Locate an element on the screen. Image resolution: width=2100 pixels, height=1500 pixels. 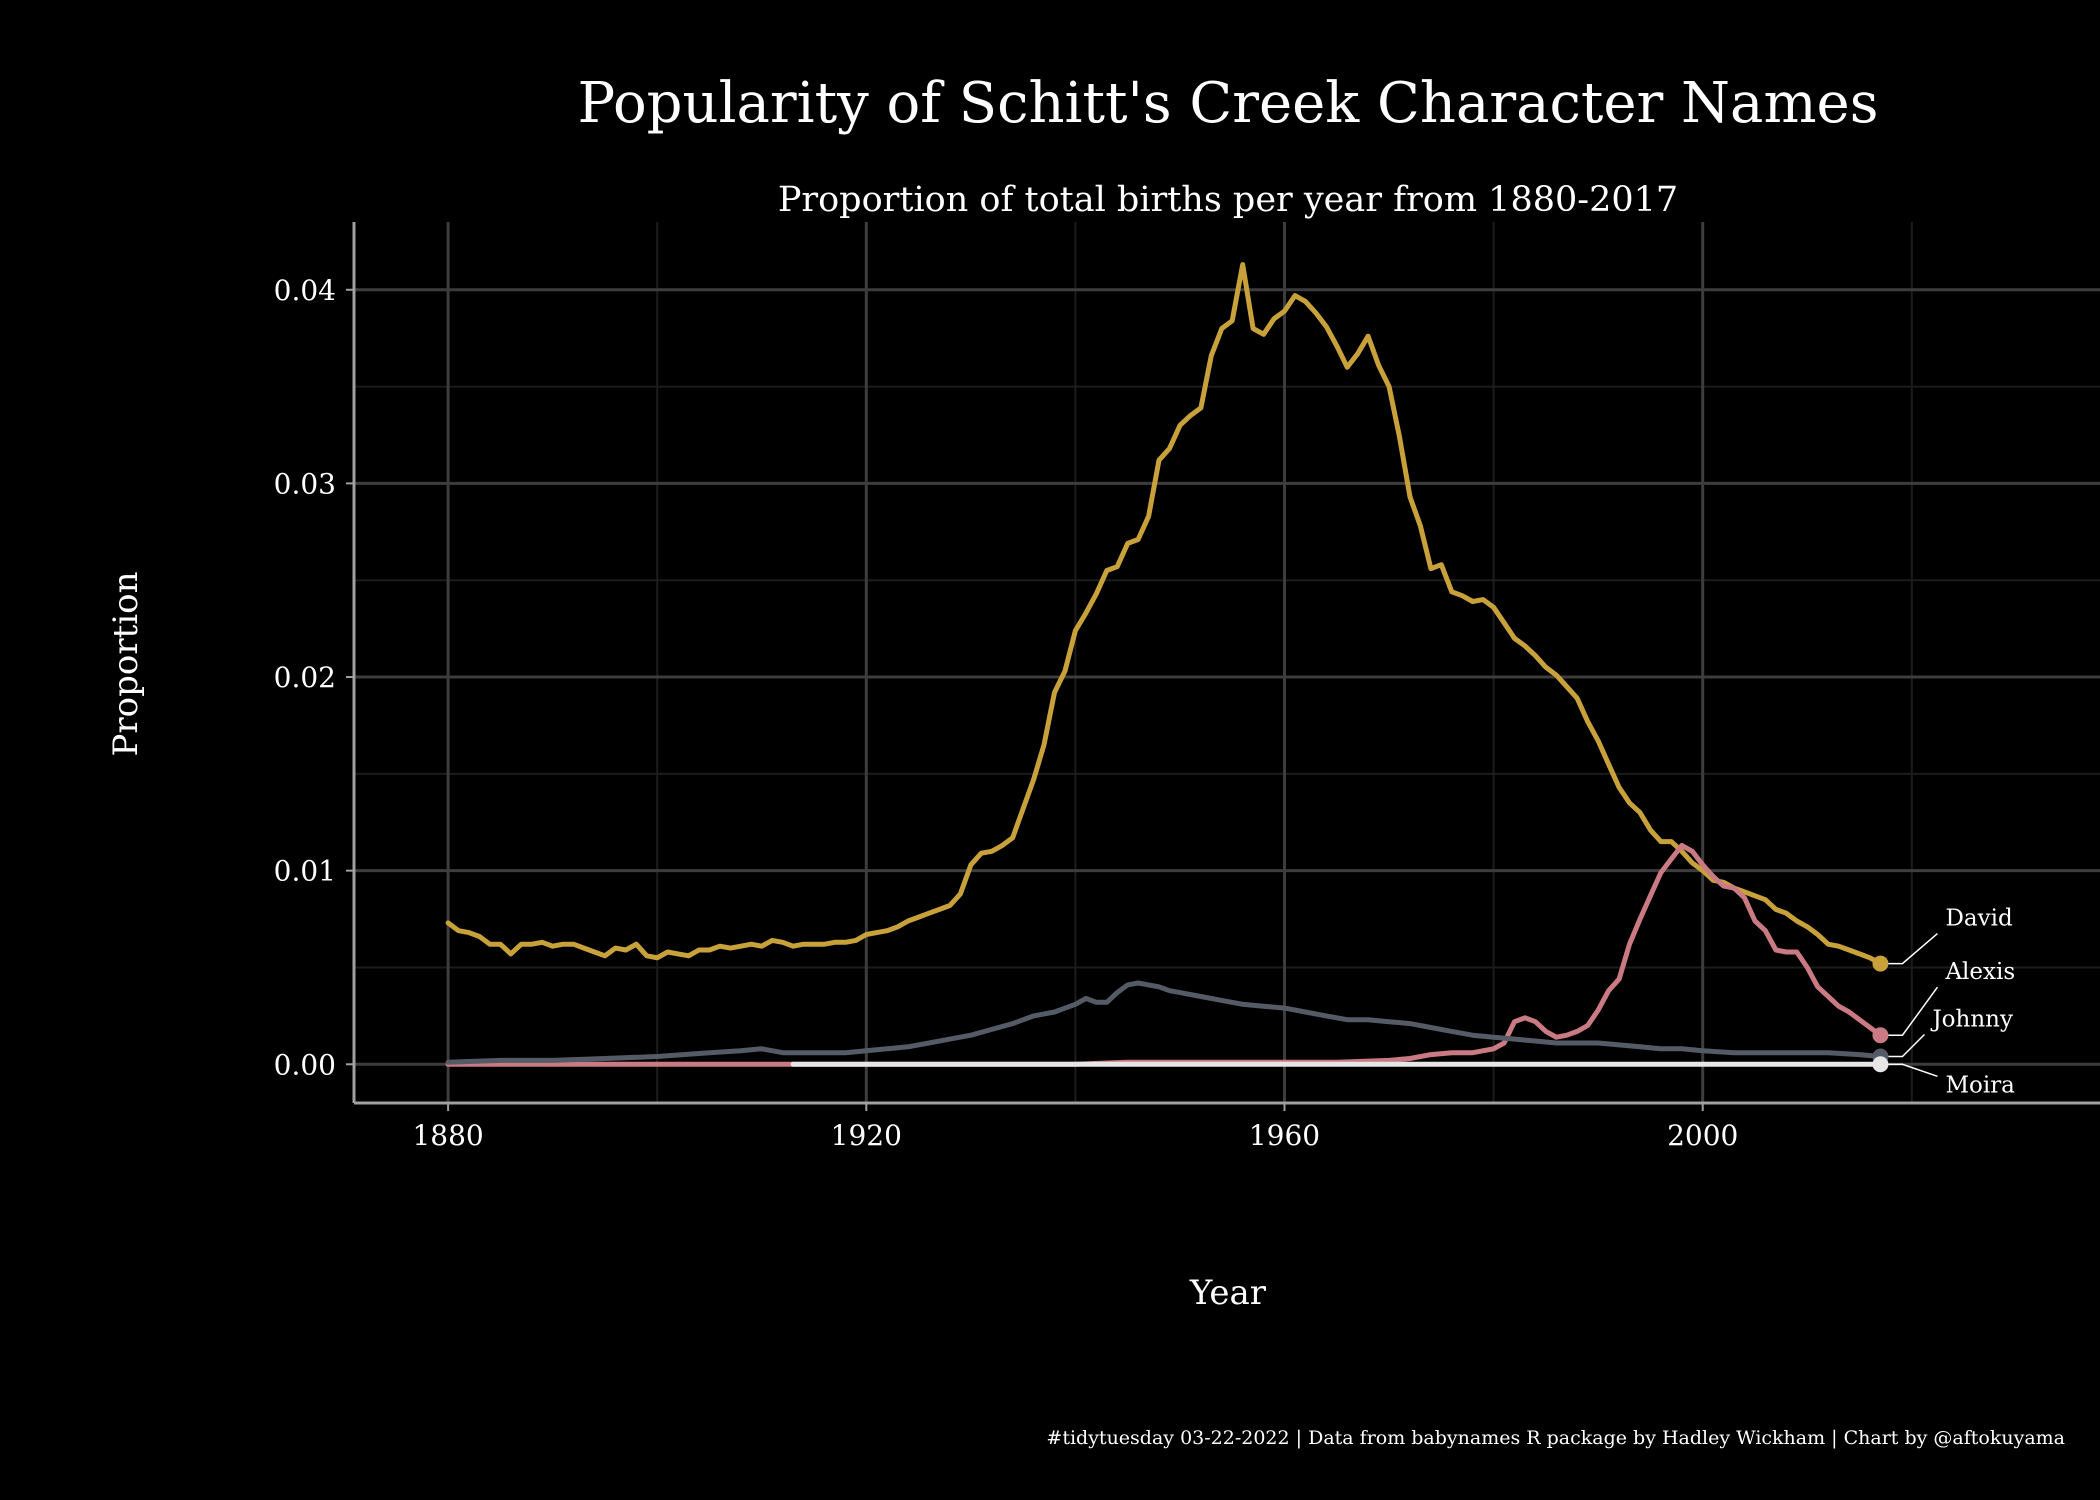
end-point-david is located at coordinates (1880, 963).